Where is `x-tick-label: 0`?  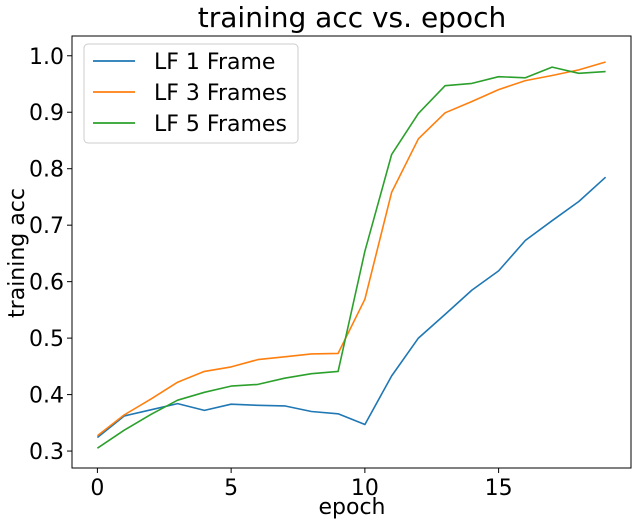
x-tick-label: 0 is located at coordinates (97, 488).